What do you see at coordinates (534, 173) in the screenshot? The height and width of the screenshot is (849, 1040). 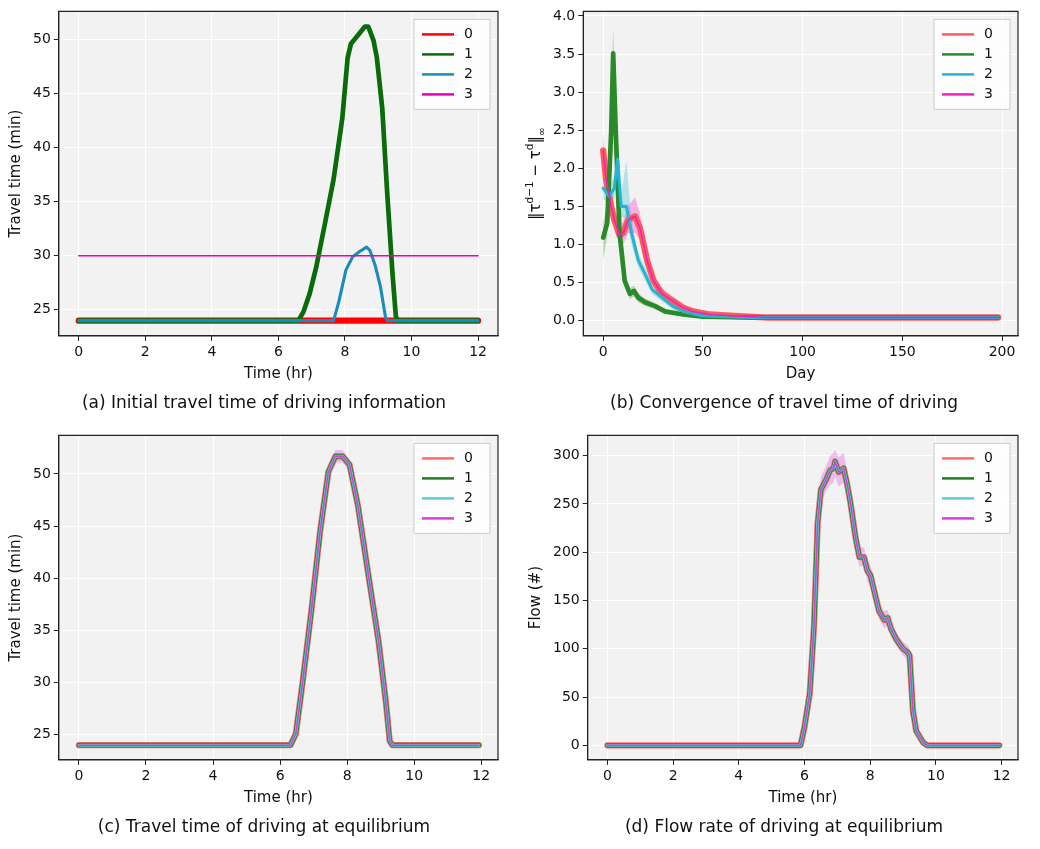 I see `y-axis-title: ‖τd−1 − τd‖∞` at bounding box center [534, 173].